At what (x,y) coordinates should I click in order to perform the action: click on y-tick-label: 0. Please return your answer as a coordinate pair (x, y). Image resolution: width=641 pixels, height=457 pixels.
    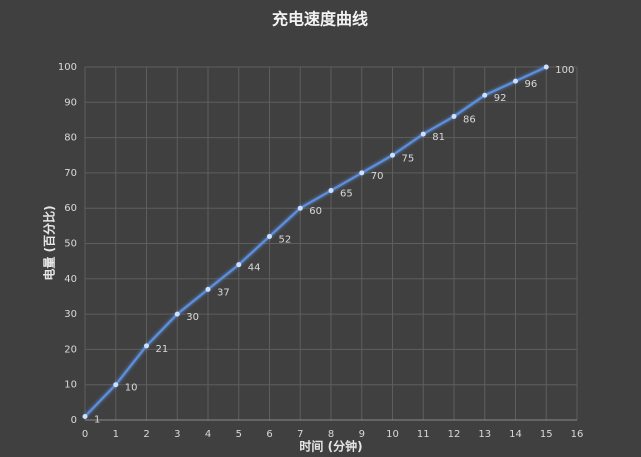
    Looking at the image, I should click on (74, 420).